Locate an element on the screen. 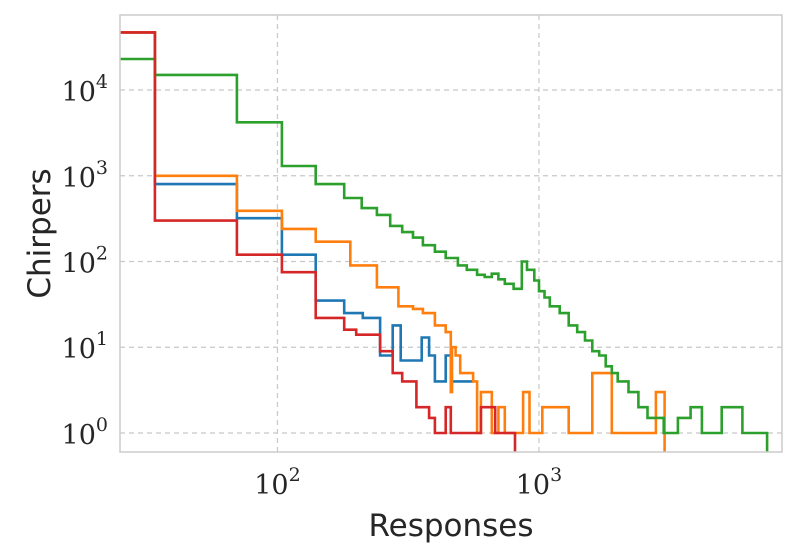  x-axis-ticks: 10² 10³ is located at coordinates (408, 482).